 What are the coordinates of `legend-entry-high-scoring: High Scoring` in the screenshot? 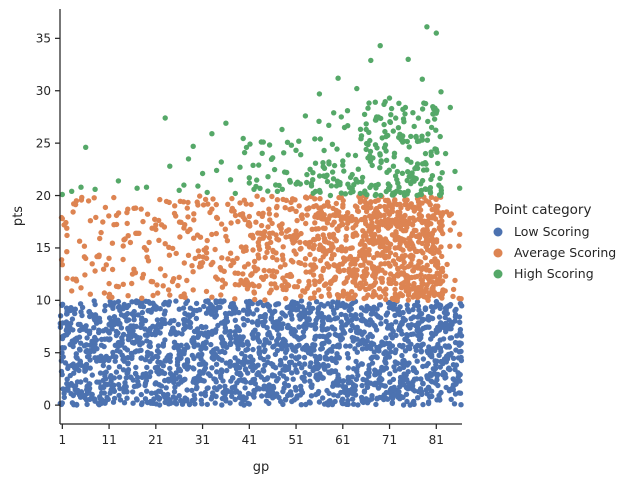 It's located at (543, 273).